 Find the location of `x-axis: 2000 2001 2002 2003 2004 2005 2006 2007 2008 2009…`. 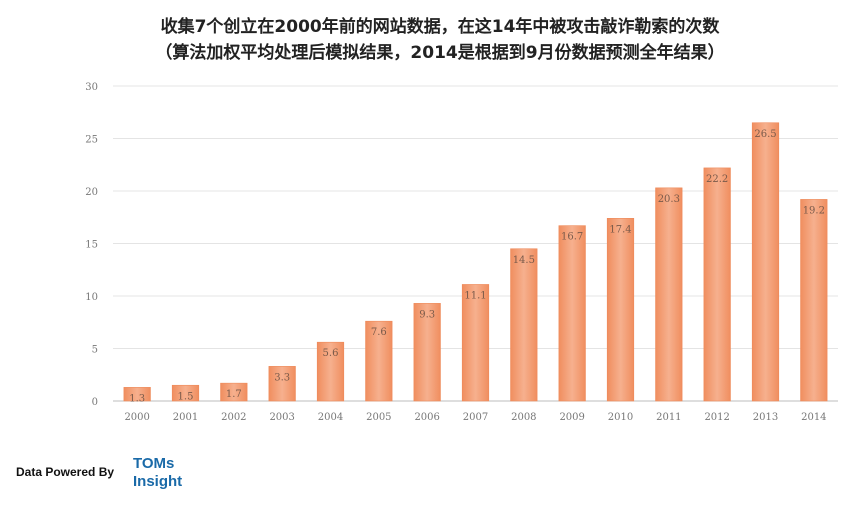

x-axis: 2000 2001 2002 2003 2004 2005 2006 2007 2008 2009… is located at coordinates (475, 417).